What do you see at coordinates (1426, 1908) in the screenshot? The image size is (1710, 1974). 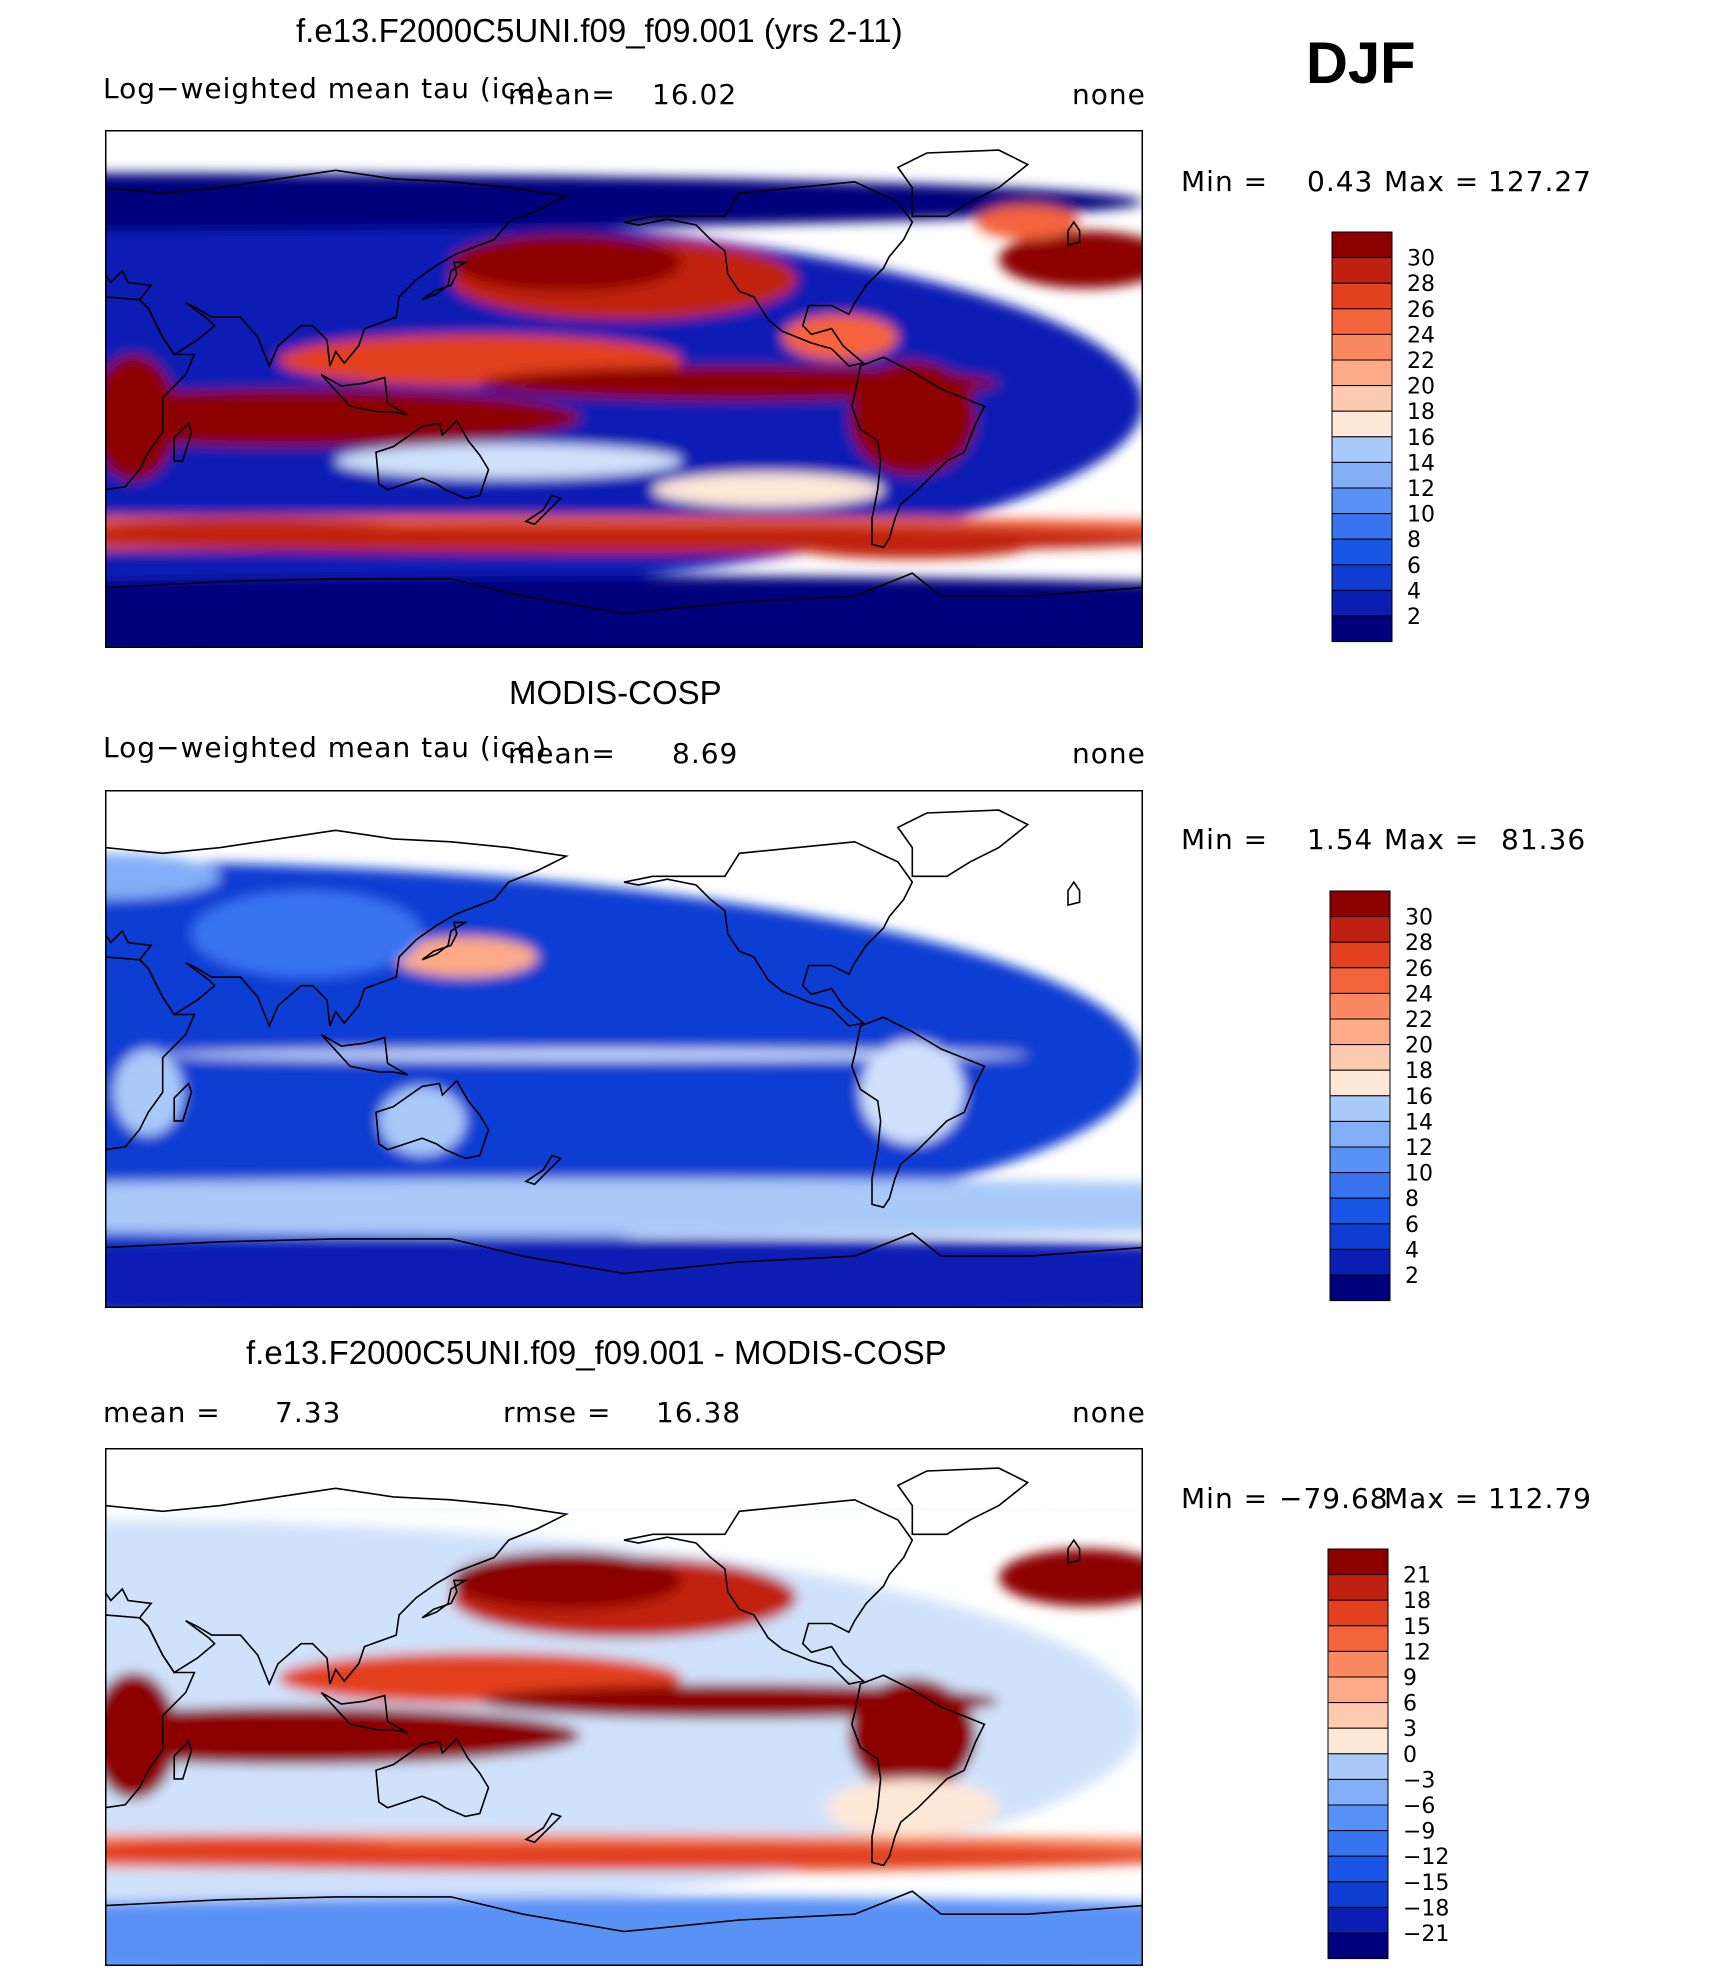 I see `colorbar-tick-label: −18` at bounding box center [1426, 1908].